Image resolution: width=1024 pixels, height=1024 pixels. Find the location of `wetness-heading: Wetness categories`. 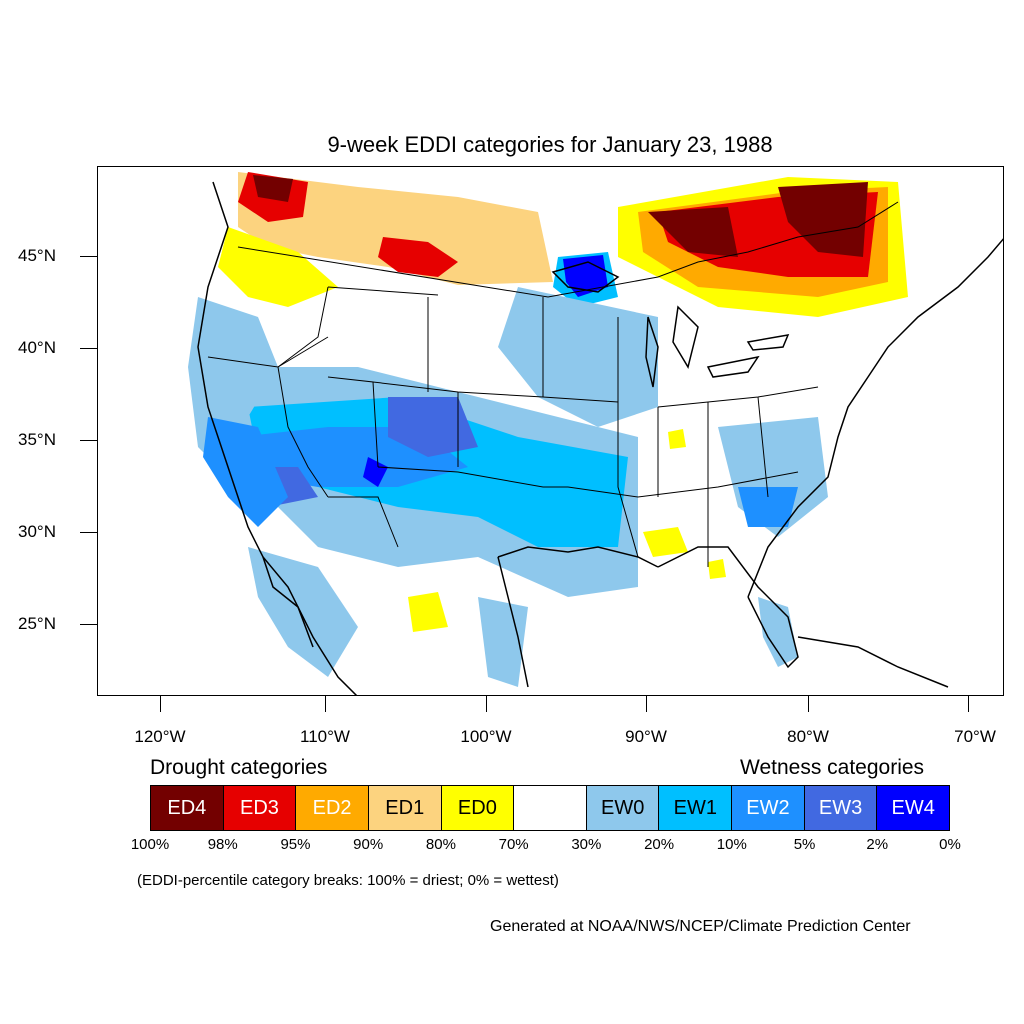

wetness-heading: Wetness categories is located at coordinates (832, 767).